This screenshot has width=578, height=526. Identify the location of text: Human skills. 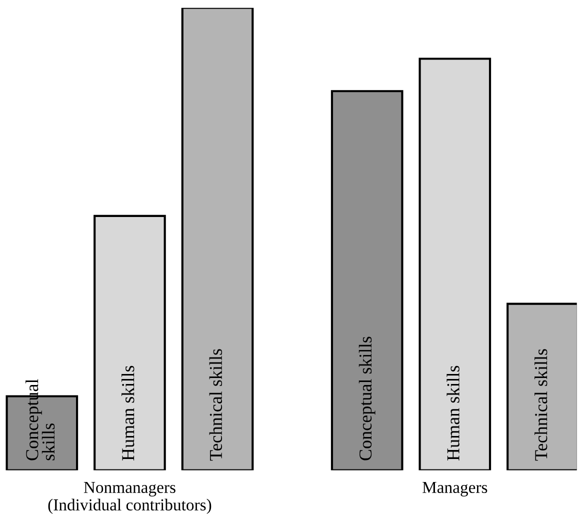
(453, 413).